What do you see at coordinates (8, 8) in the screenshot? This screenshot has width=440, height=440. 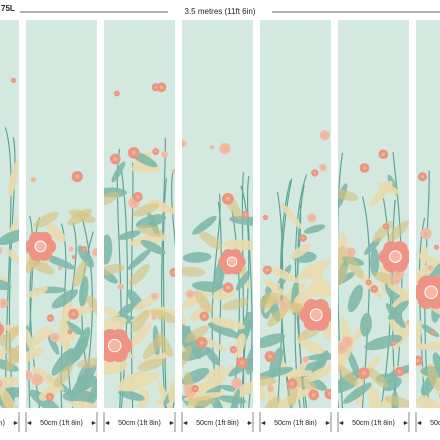 I see `product-code: 75L` at bounding box center [8, 8].